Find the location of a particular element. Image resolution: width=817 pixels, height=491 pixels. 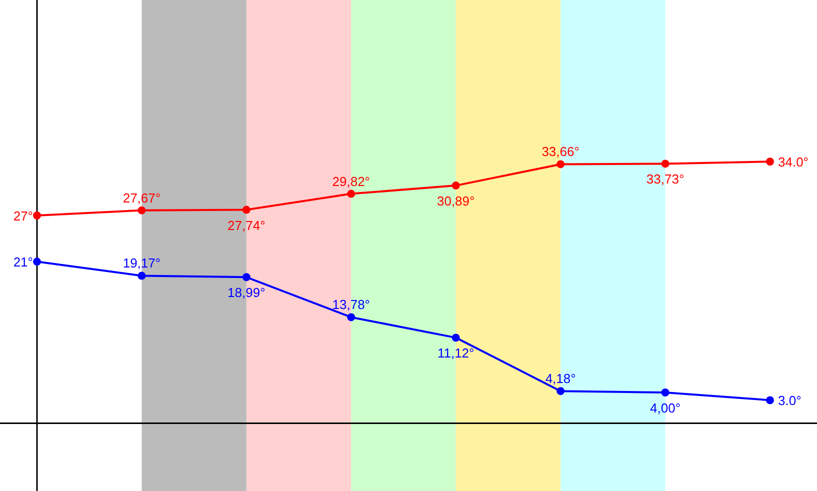

data-label: 27° is located at coordinates (23, 216).